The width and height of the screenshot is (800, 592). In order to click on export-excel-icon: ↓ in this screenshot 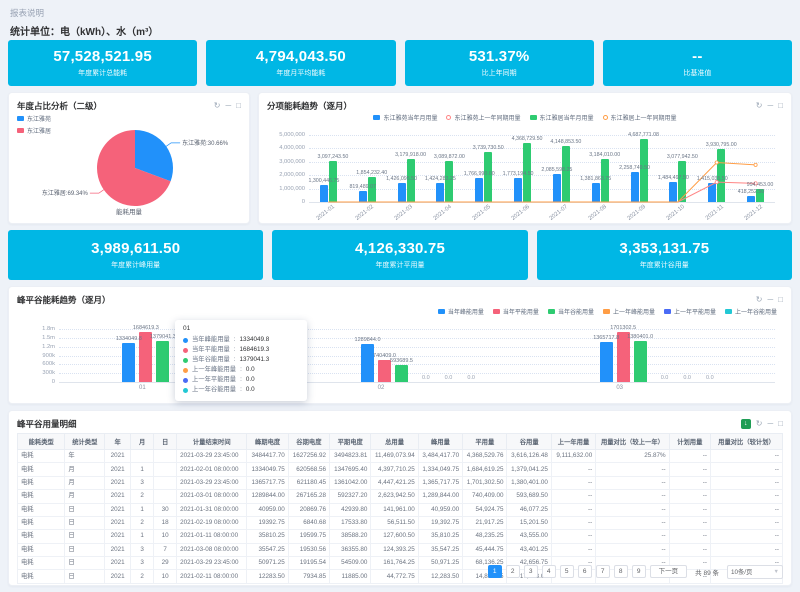, I will do `click(745, 423)`.